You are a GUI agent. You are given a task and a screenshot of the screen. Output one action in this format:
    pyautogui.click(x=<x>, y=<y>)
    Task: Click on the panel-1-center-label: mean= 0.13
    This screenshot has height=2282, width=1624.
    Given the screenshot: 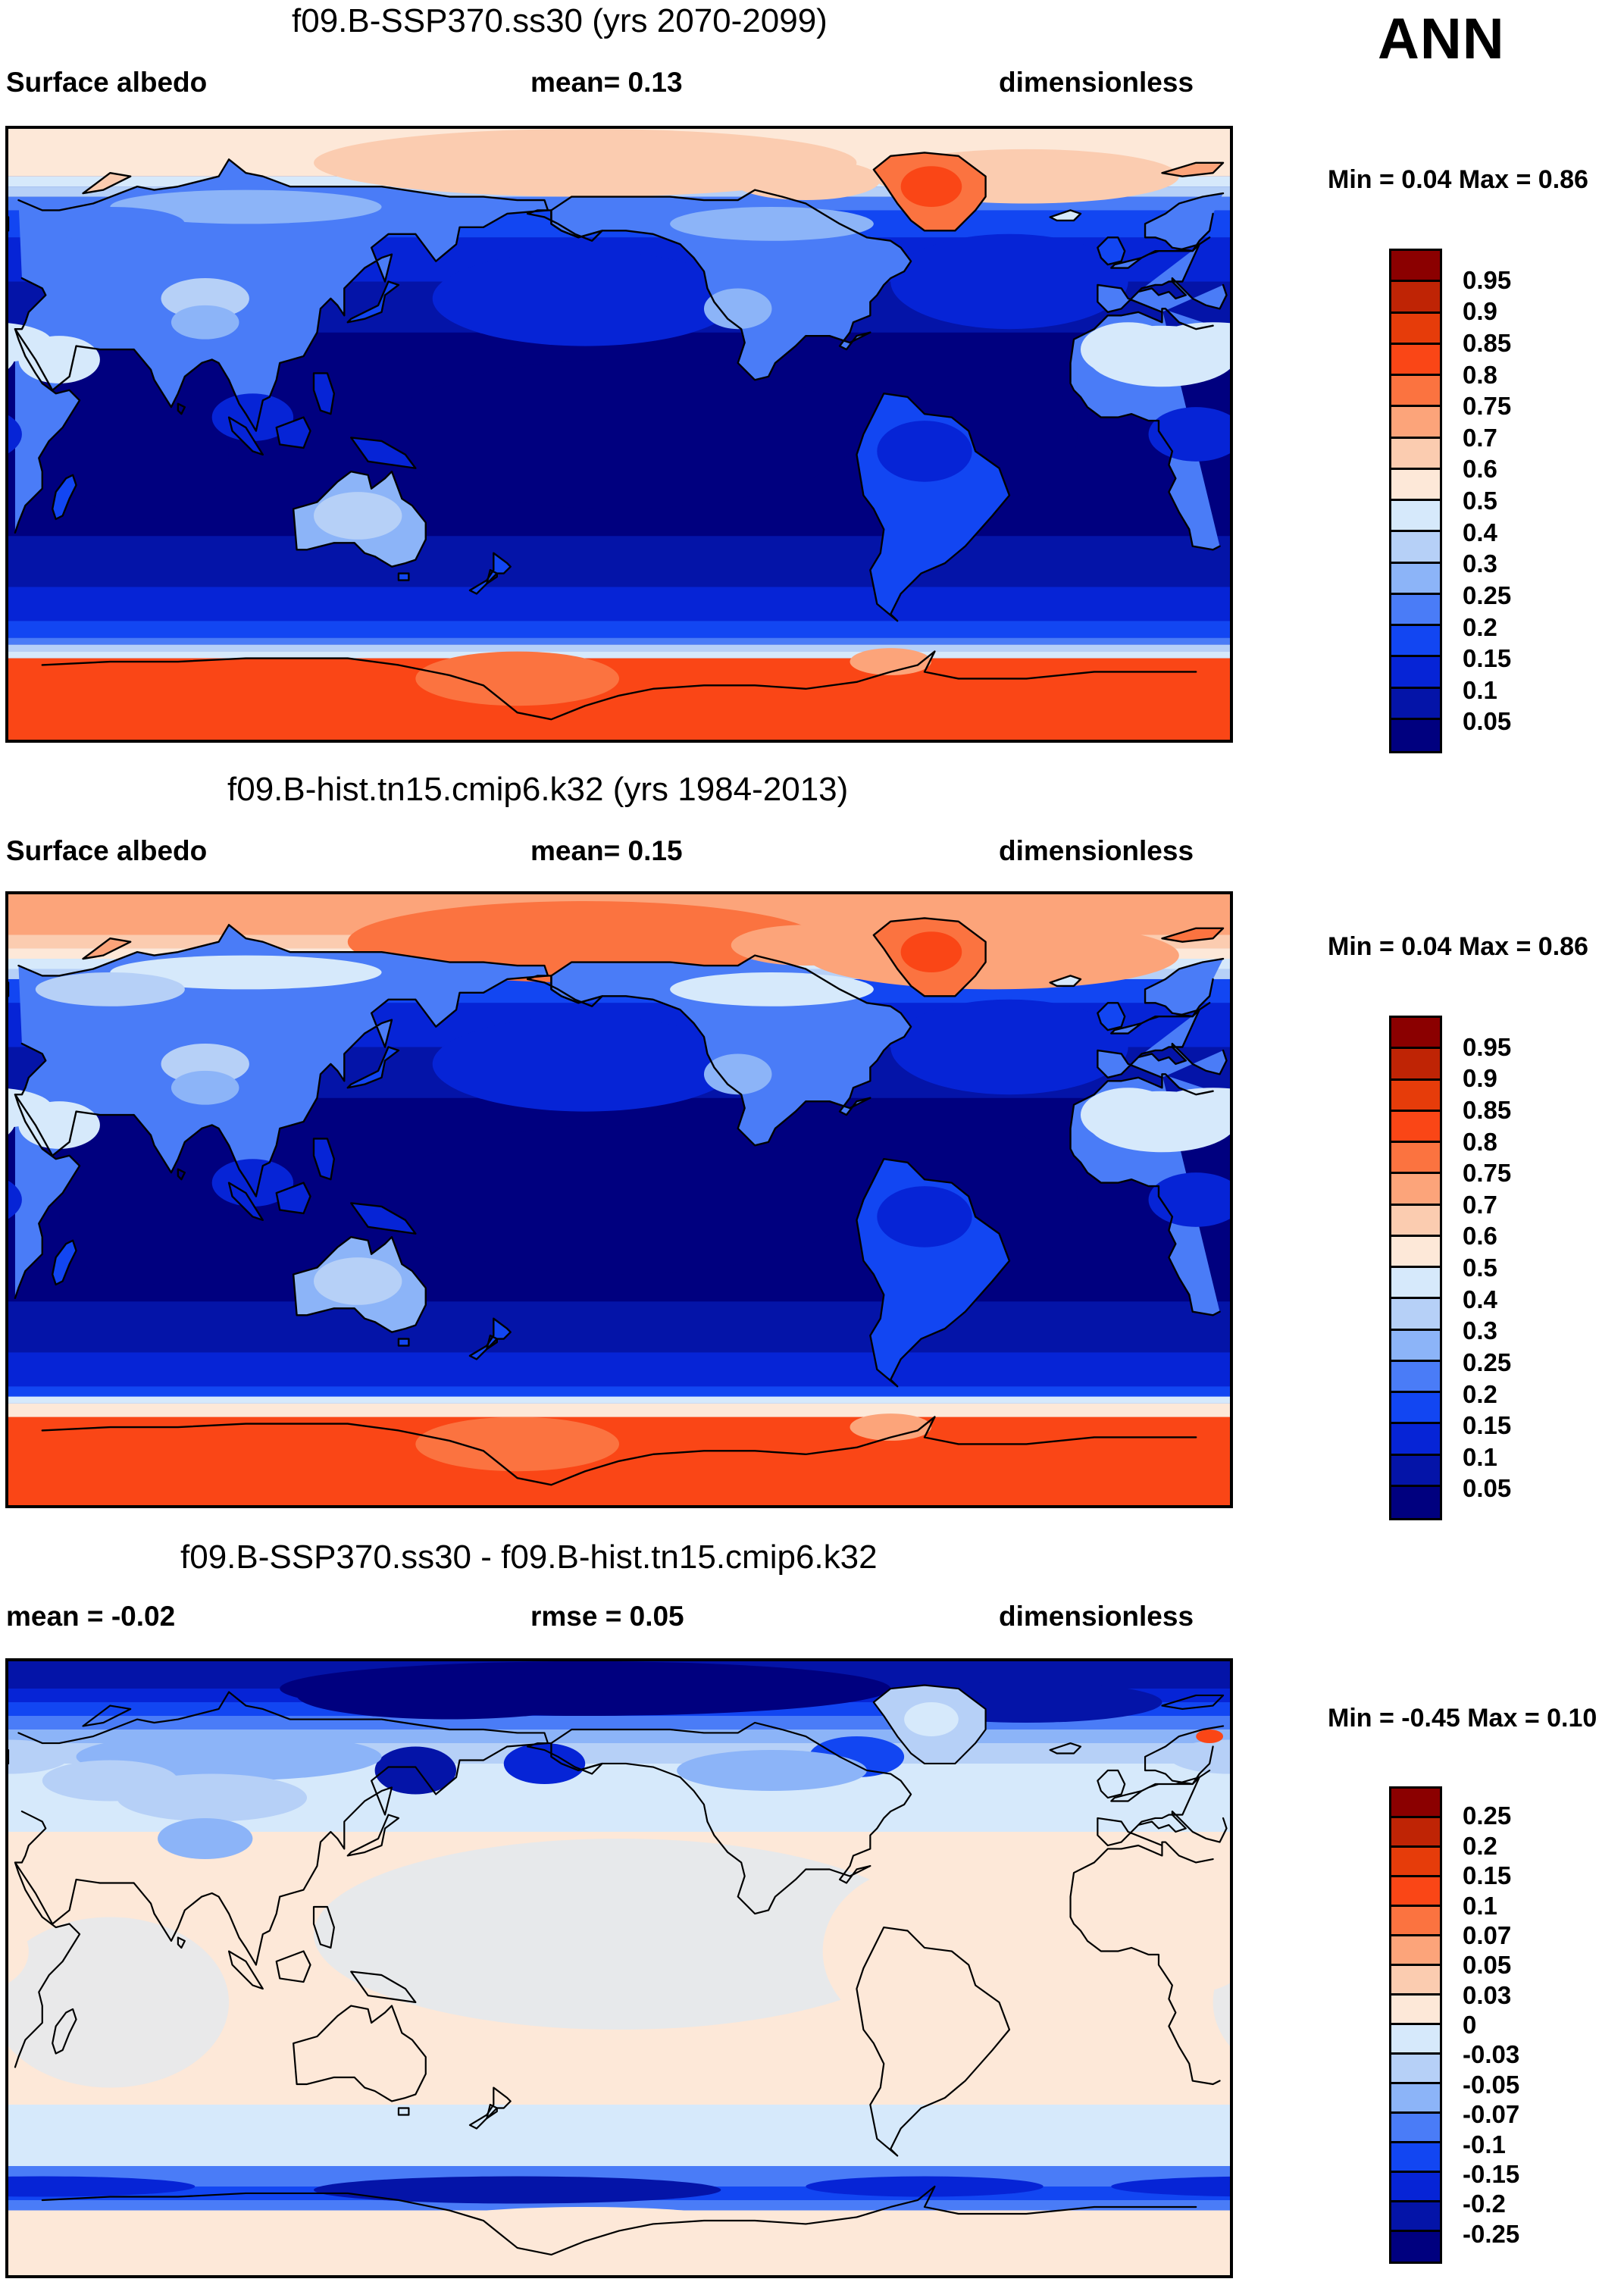 What is the action you would take?
    pyautogui.click(x=606, y=82)
    